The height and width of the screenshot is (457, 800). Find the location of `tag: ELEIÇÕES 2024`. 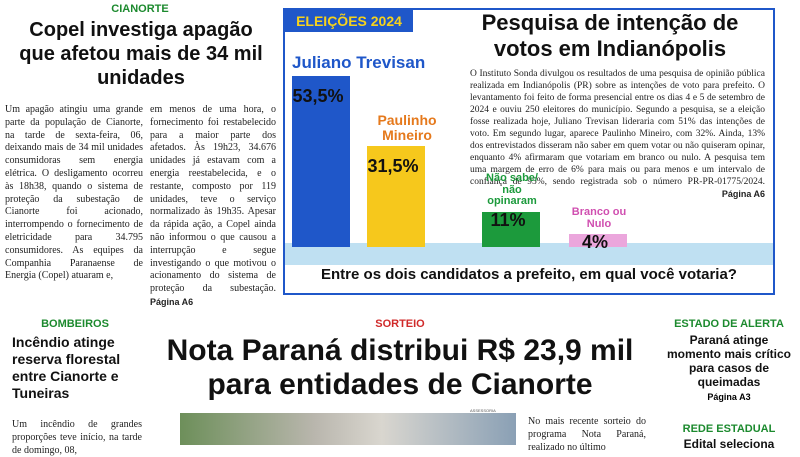

tag: ELEIÇÕES 2024 is located at coordinates (349, 21).